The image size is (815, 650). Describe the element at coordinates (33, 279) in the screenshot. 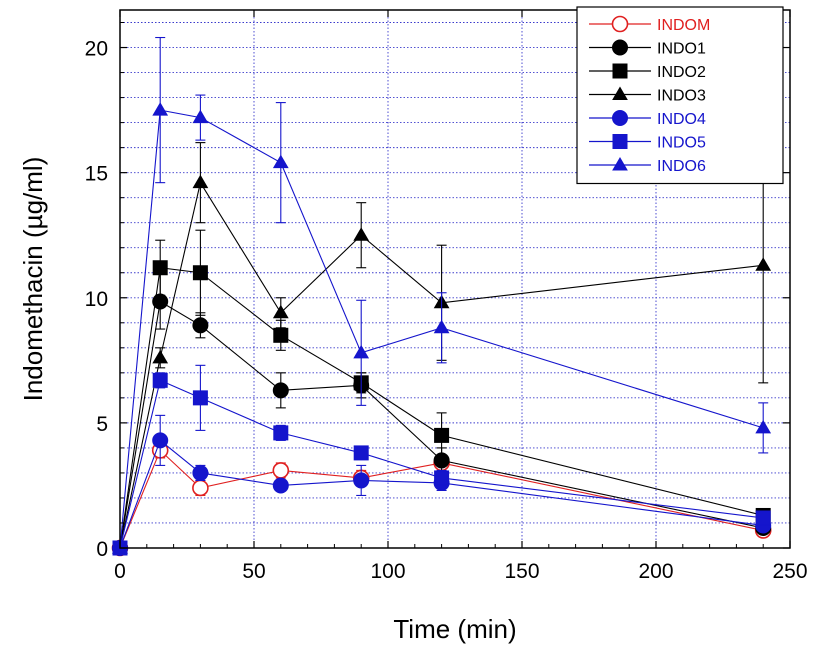

I see `y-axis-title: Indomethacin (µg/ml)` at that location.